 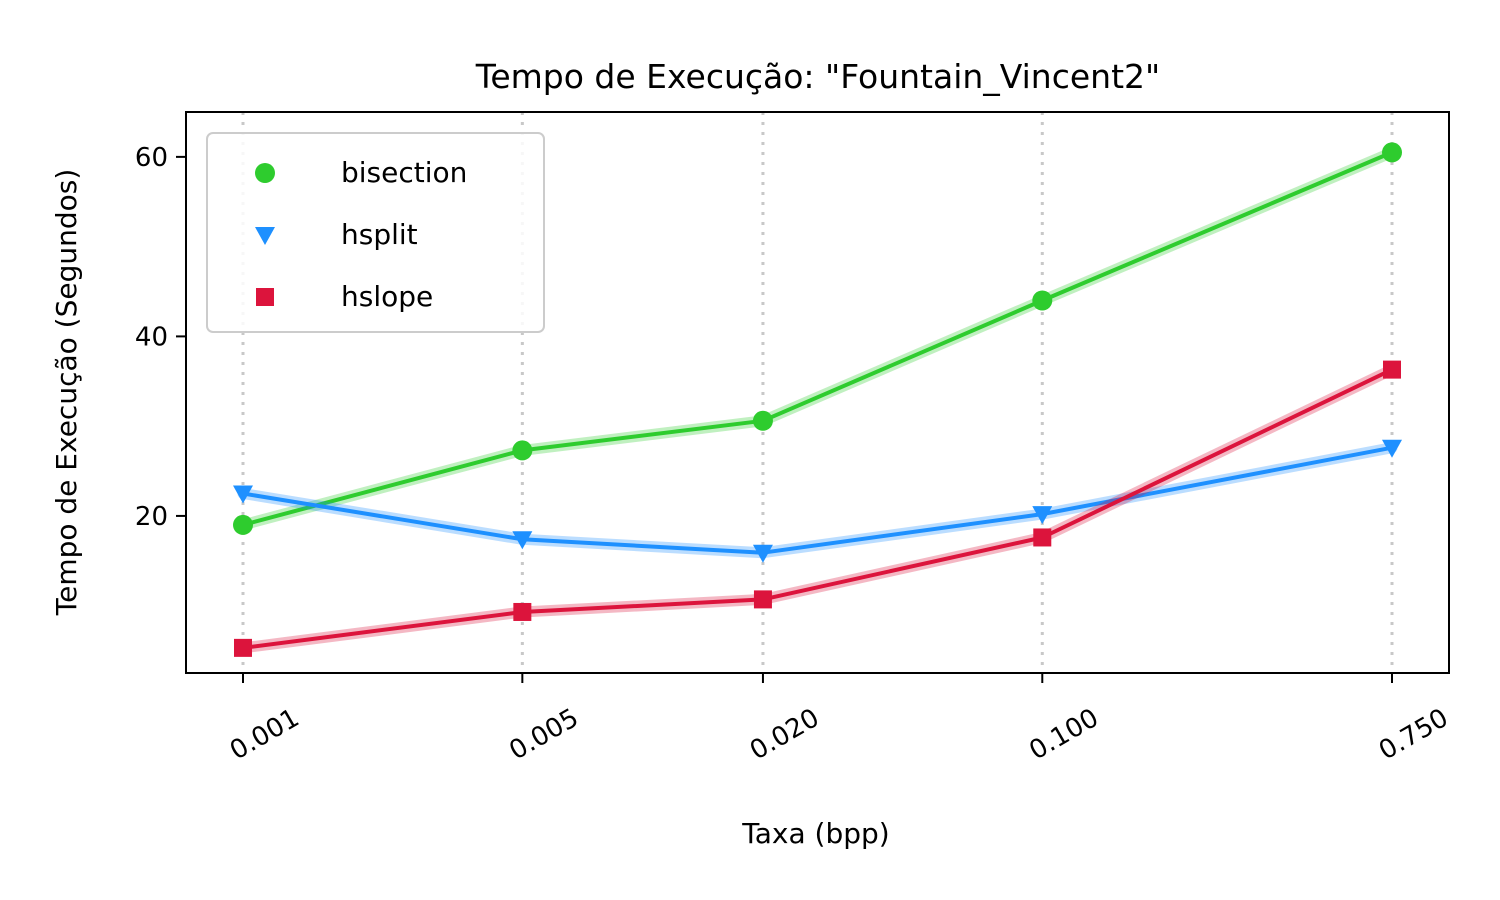 What do you see at coordinates (336, 234) in the screenshot?
I see `legend-item-hsplit: hsplit` at bounding box center [336, 234].